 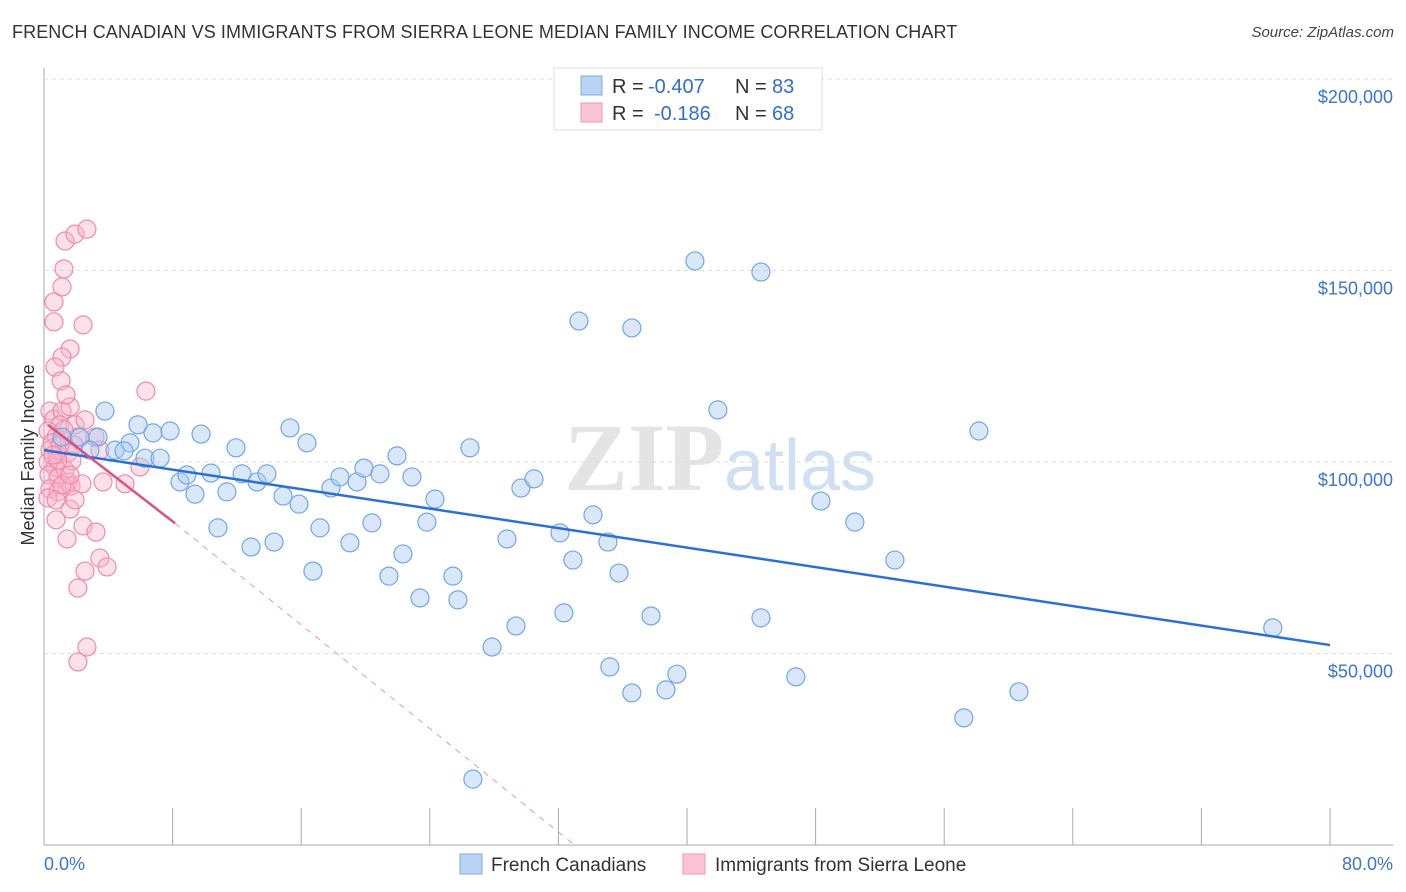 I want to click on legend-r-value: -0.407, so click(x=676, y=87).